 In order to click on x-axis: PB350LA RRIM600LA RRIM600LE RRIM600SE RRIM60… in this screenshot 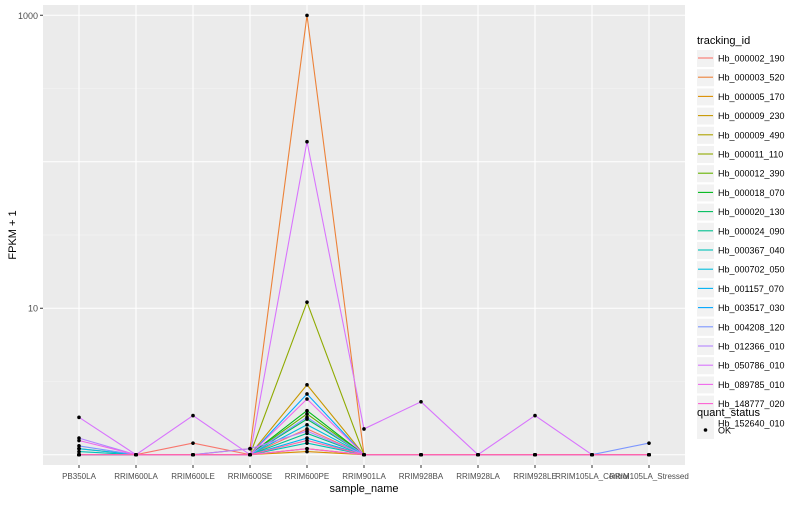, I will do `click(375, 473)`.